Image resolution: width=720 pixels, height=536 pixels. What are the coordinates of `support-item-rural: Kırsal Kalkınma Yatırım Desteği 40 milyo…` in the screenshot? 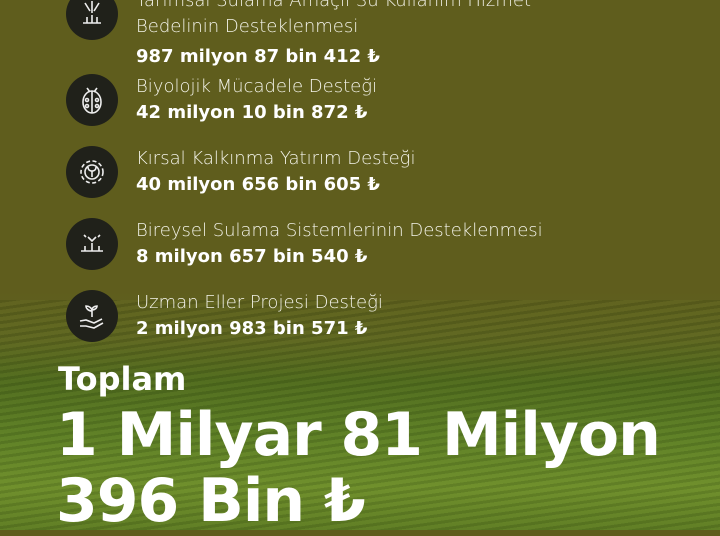 It's located at (240, 172).